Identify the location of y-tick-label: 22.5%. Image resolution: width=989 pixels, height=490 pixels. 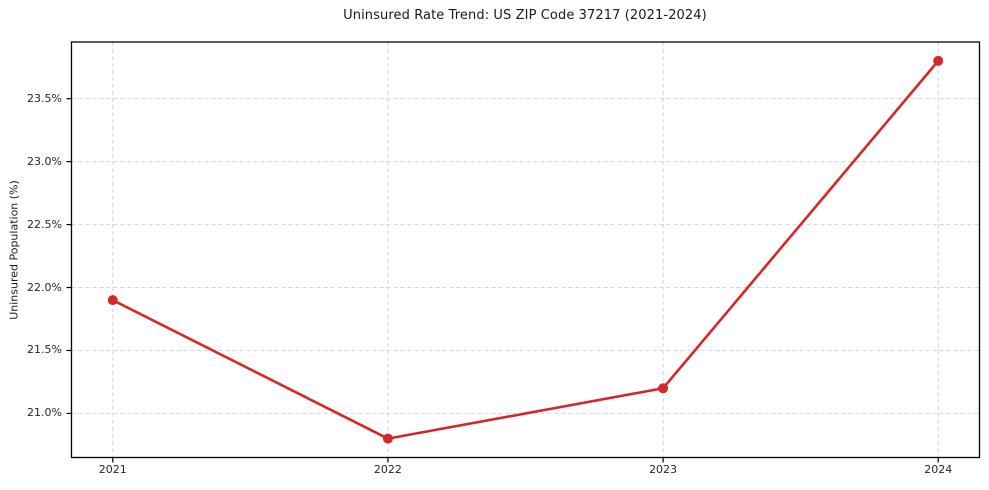
(44, 224).